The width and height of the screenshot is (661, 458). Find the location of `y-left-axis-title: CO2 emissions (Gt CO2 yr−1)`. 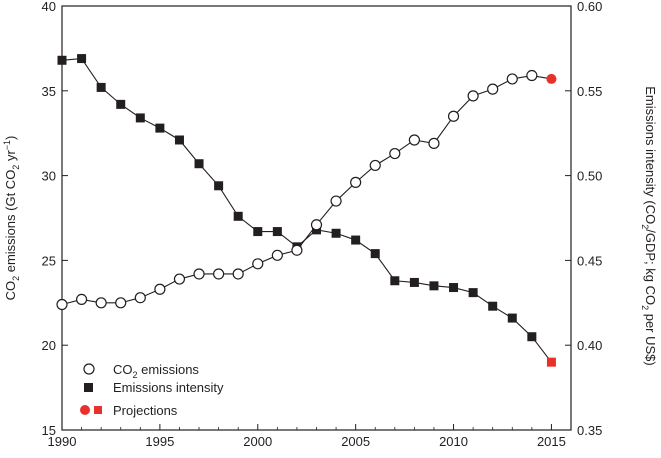

y-left-axis-title: CO2 emissions (Gt CO2 yr−1) is located at coordinates (11, 218).